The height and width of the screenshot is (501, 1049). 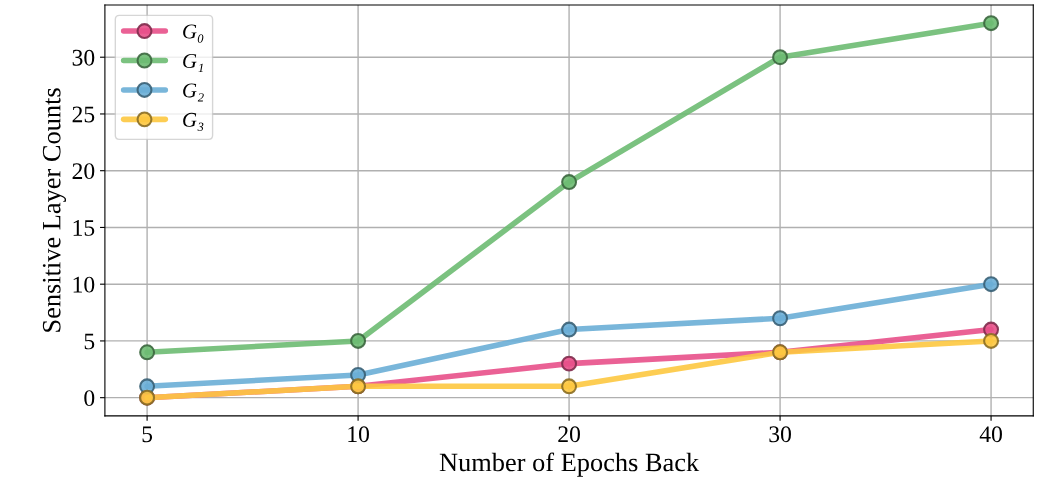 I want to click on y-tick-label: 0, so click(x=89, y=398).